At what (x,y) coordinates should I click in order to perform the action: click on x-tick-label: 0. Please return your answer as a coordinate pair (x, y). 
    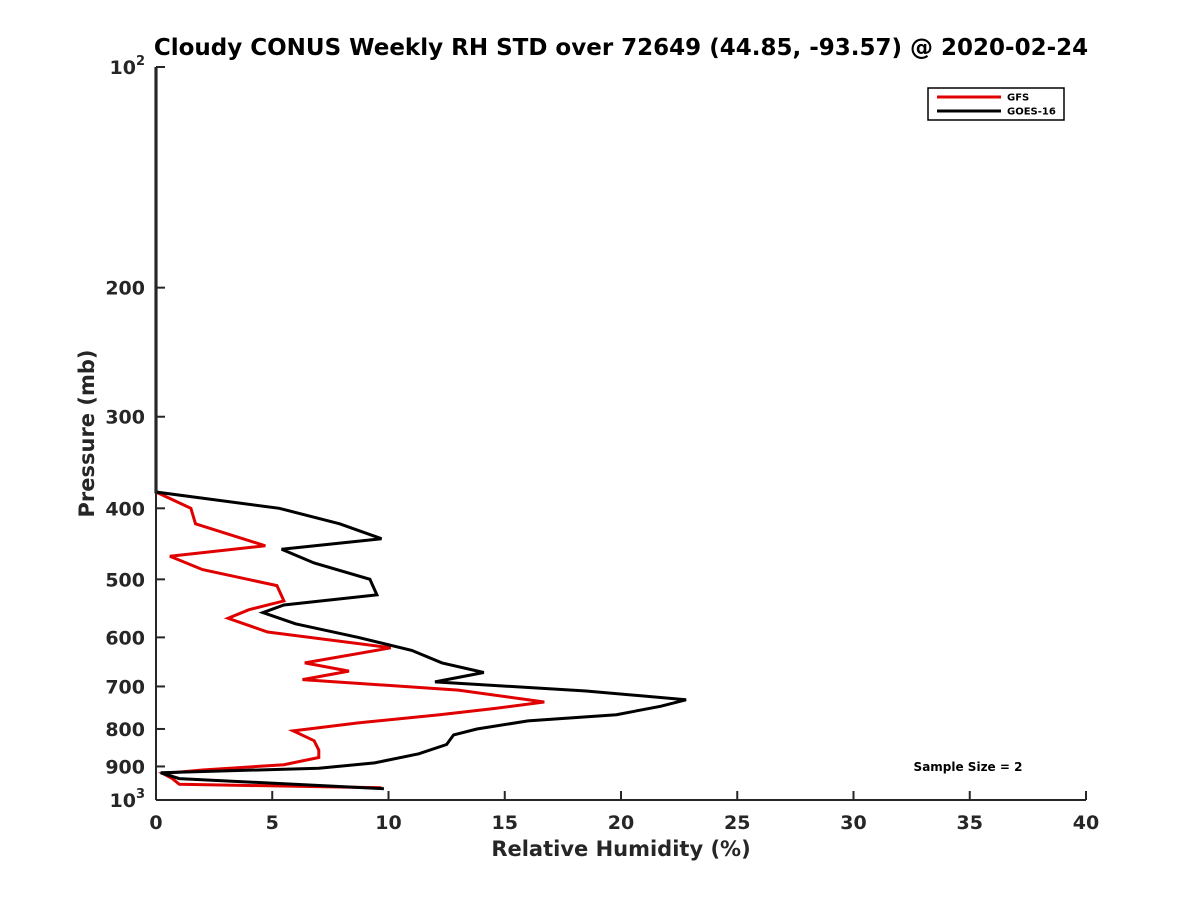
    Looking at the image, I should click on (155, 823).